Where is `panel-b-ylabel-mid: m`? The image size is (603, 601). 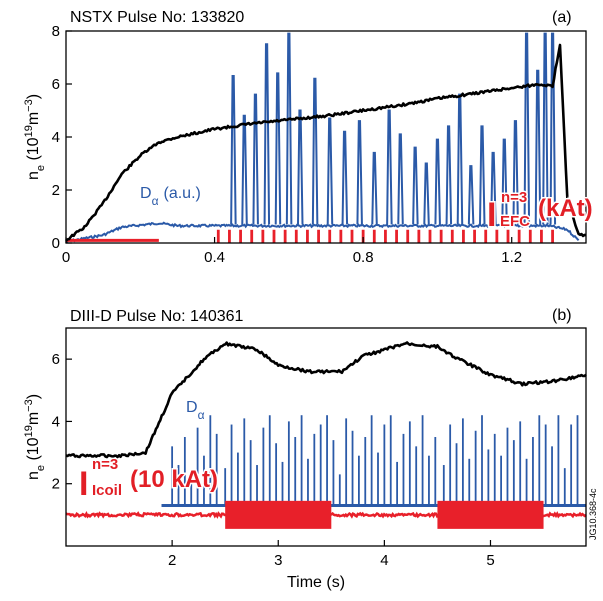 panel-b-ylabel-mid: m is located at coordinates (33, 418).